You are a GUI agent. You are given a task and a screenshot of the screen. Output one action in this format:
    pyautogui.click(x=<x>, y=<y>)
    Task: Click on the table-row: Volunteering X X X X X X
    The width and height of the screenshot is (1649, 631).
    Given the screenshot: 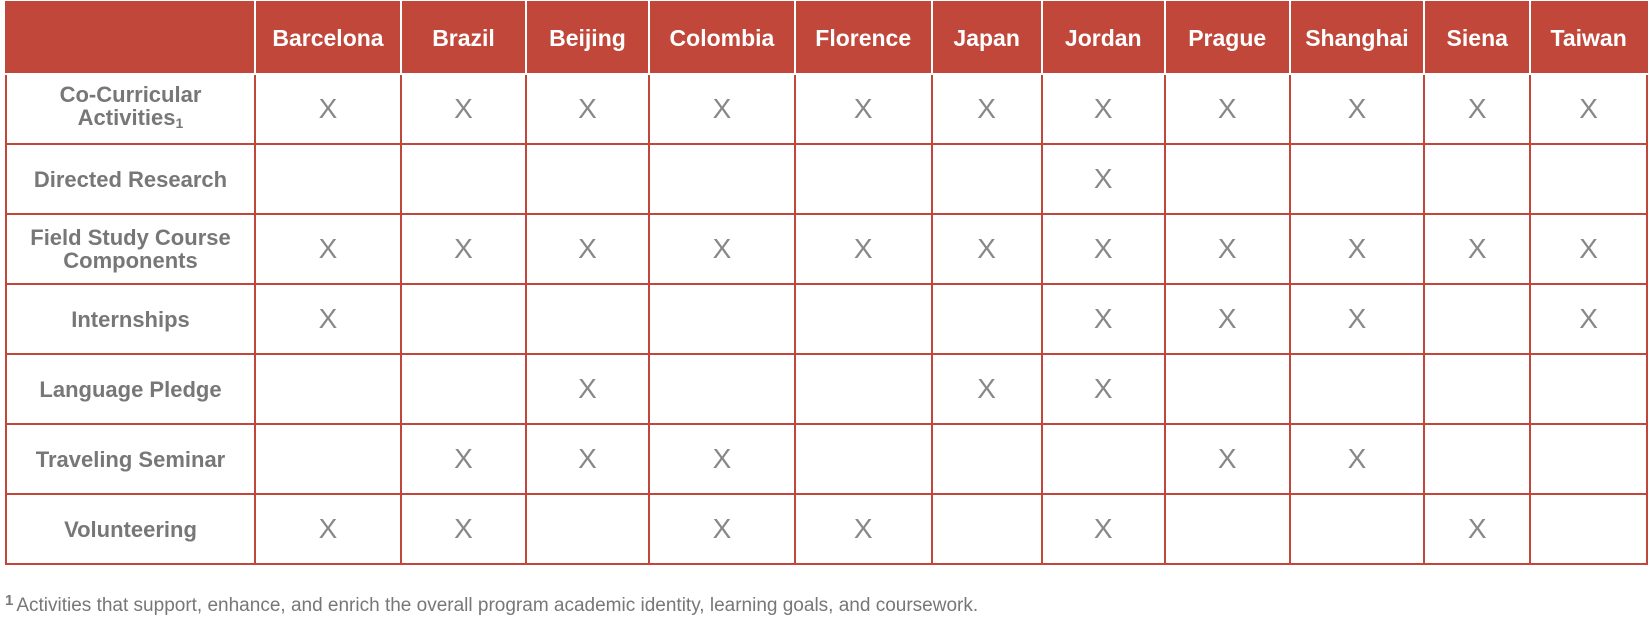 What is the action you would take?
    pyautogui.click(x=826, y=529)
    